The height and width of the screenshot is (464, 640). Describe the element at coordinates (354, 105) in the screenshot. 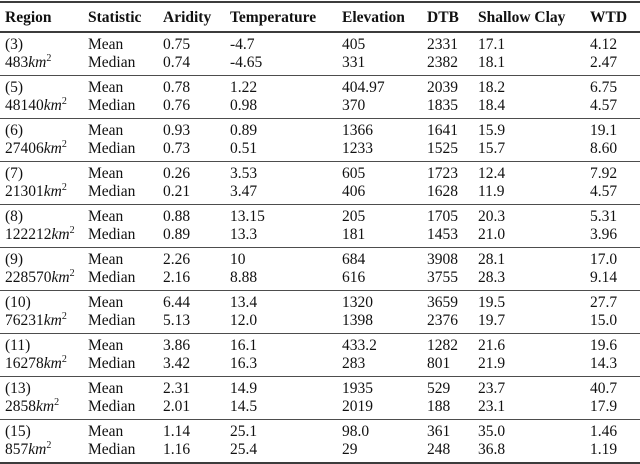

I see `value-cell-elevation: 370` at that location.